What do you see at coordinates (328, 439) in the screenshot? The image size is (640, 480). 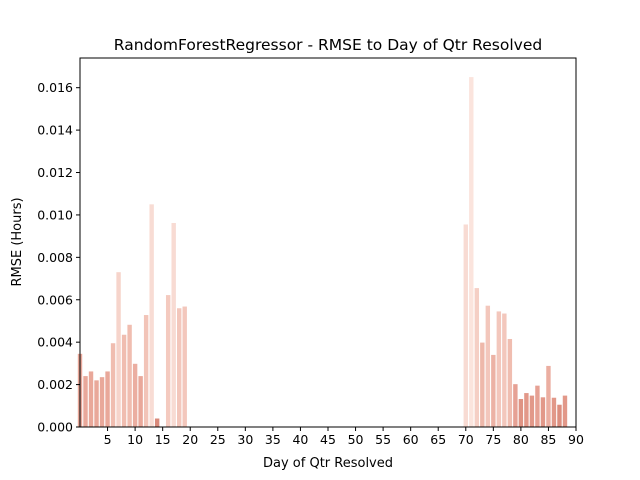 I see `x-tick-label: 45` at bounding box center [328, 439].